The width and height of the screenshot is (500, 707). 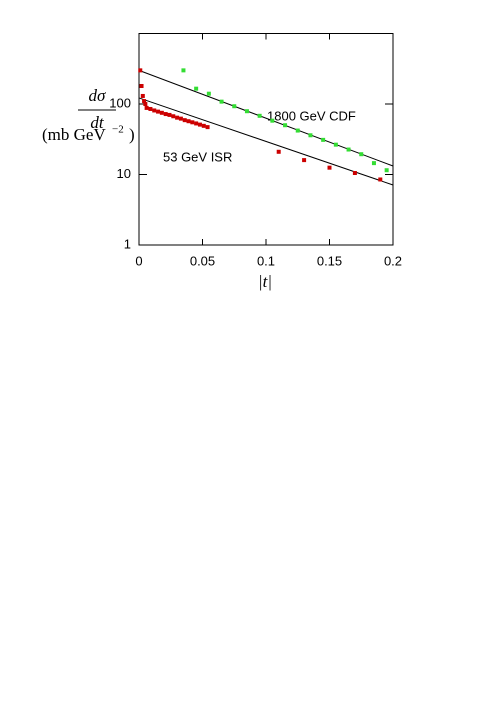 I want to click on x-tick-label: 0.1, so click(x=266, y=260).